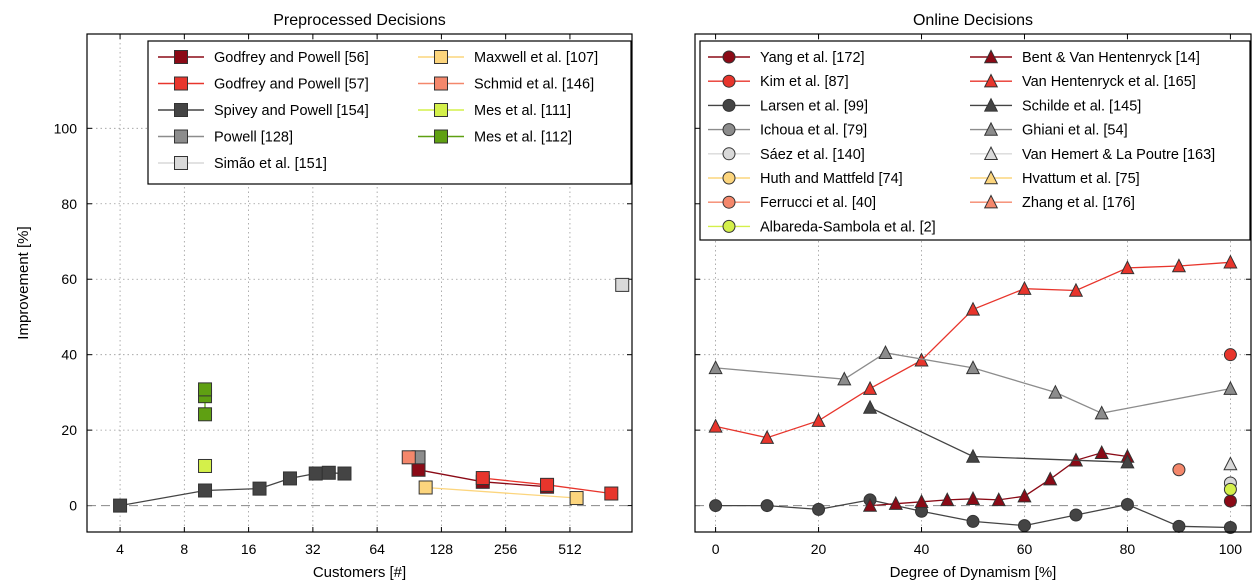 The image size is (1255, 585). I want to click on legend-item: Maxwell et al. [107], so click(508, 58).